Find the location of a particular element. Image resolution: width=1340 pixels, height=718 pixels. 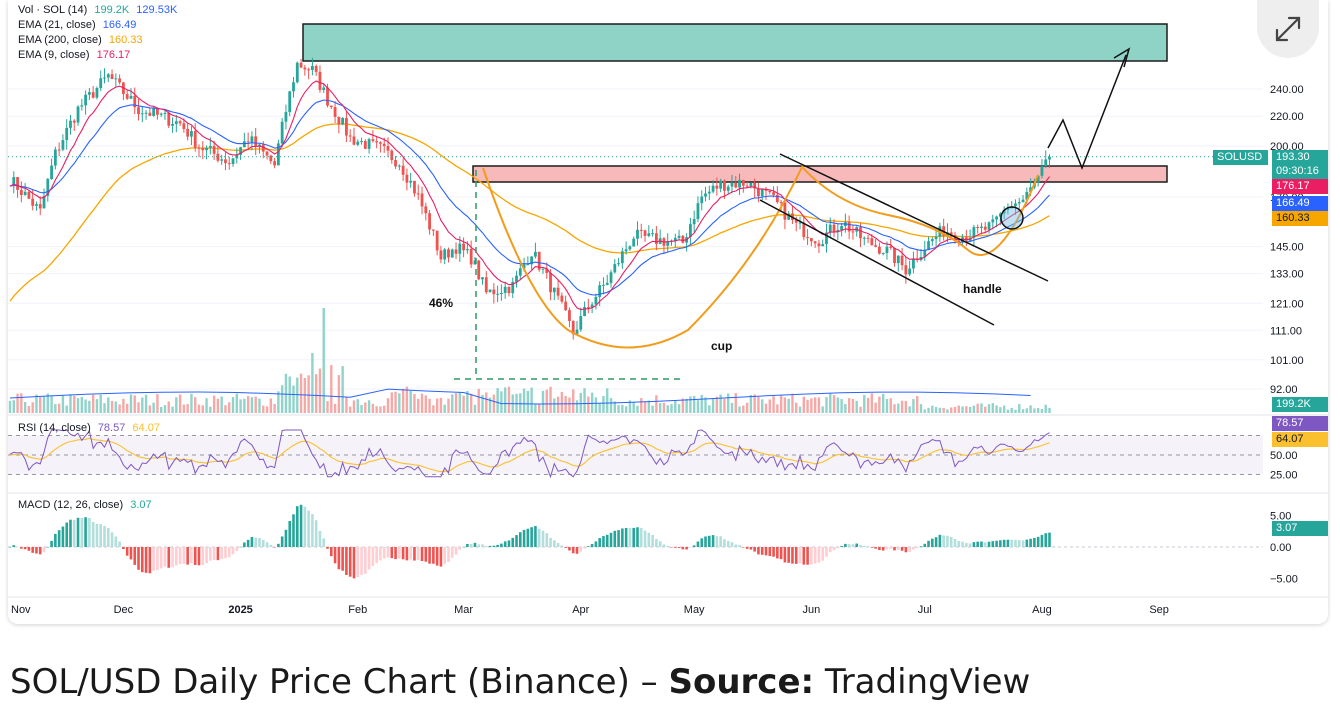

macd-value: 3.07 is located at coordinates (141, 505).